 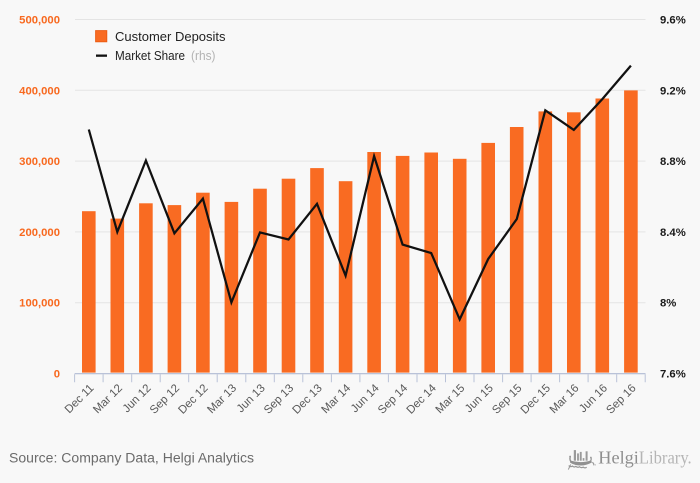 I want to click on svg-text: 0, so click(x=57, y=375).